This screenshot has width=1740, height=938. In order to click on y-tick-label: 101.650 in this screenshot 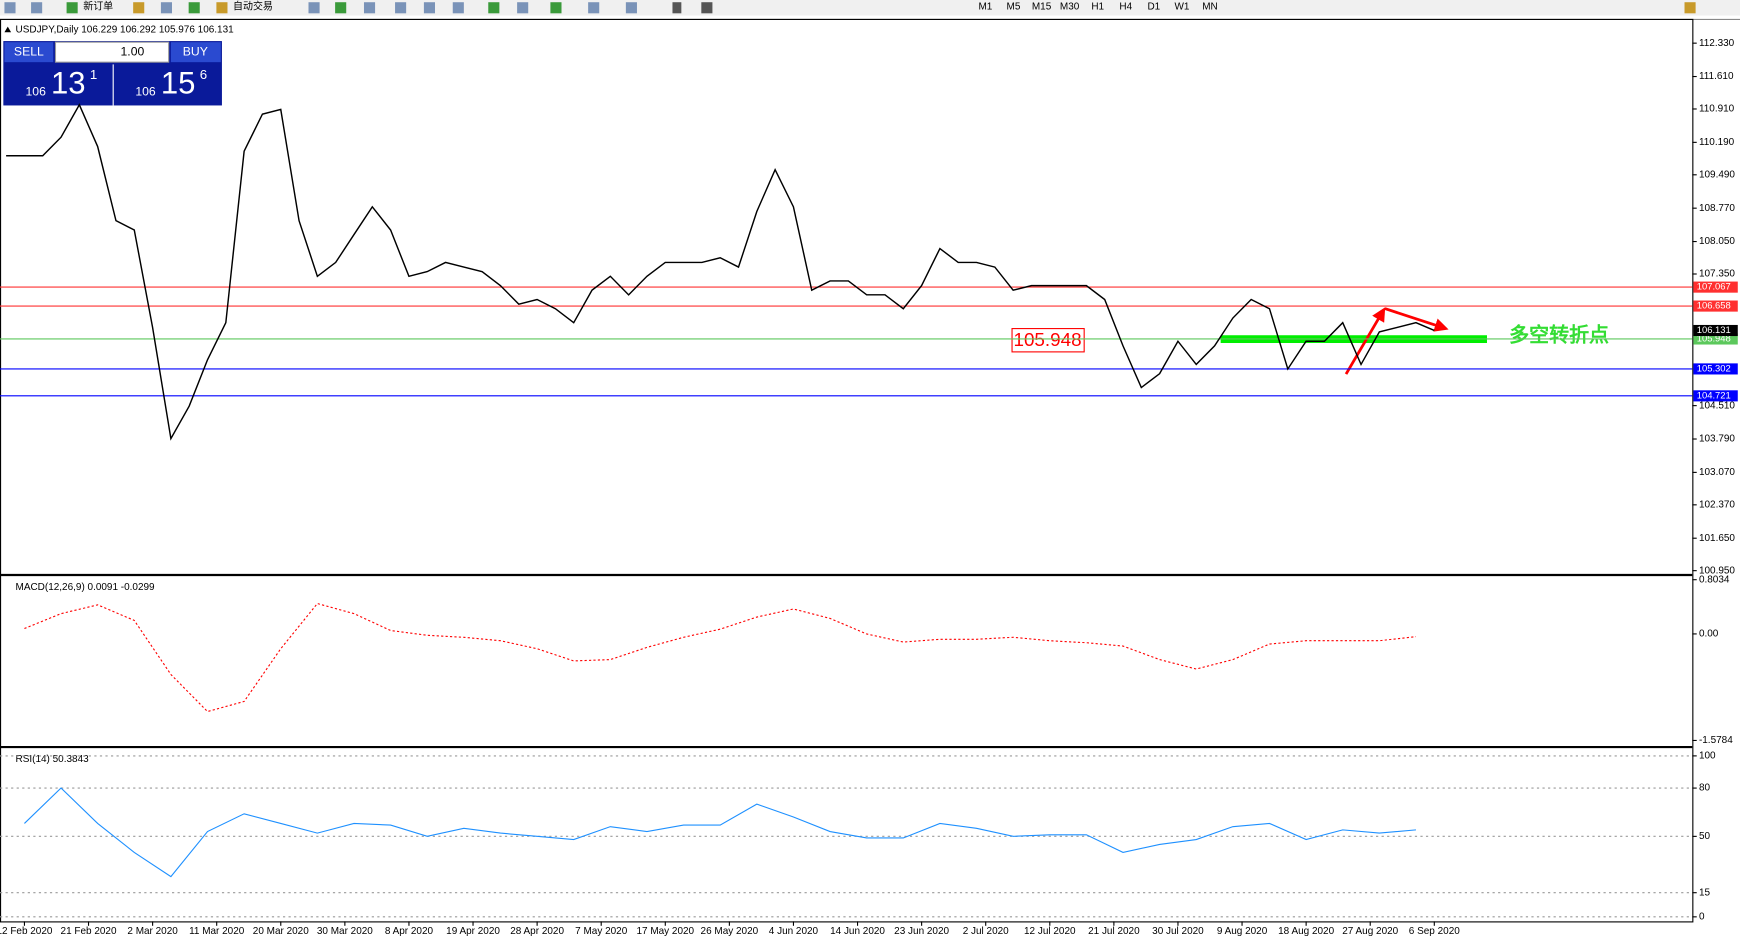, I will do `click(1717, 538)`.